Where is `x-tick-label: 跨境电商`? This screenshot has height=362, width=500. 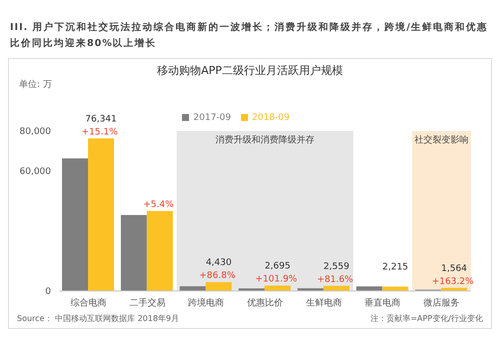
x-tick-label: 跨境电商 is located at coordinates (206, 302).